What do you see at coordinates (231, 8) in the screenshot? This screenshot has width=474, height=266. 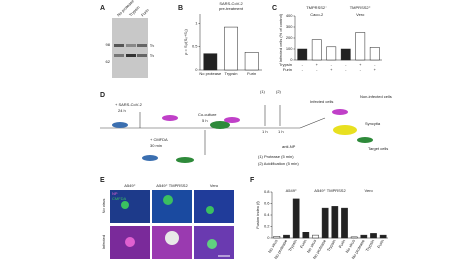 I see `chart-subtitle: pre-treatment` at bounding box center [231, 8].